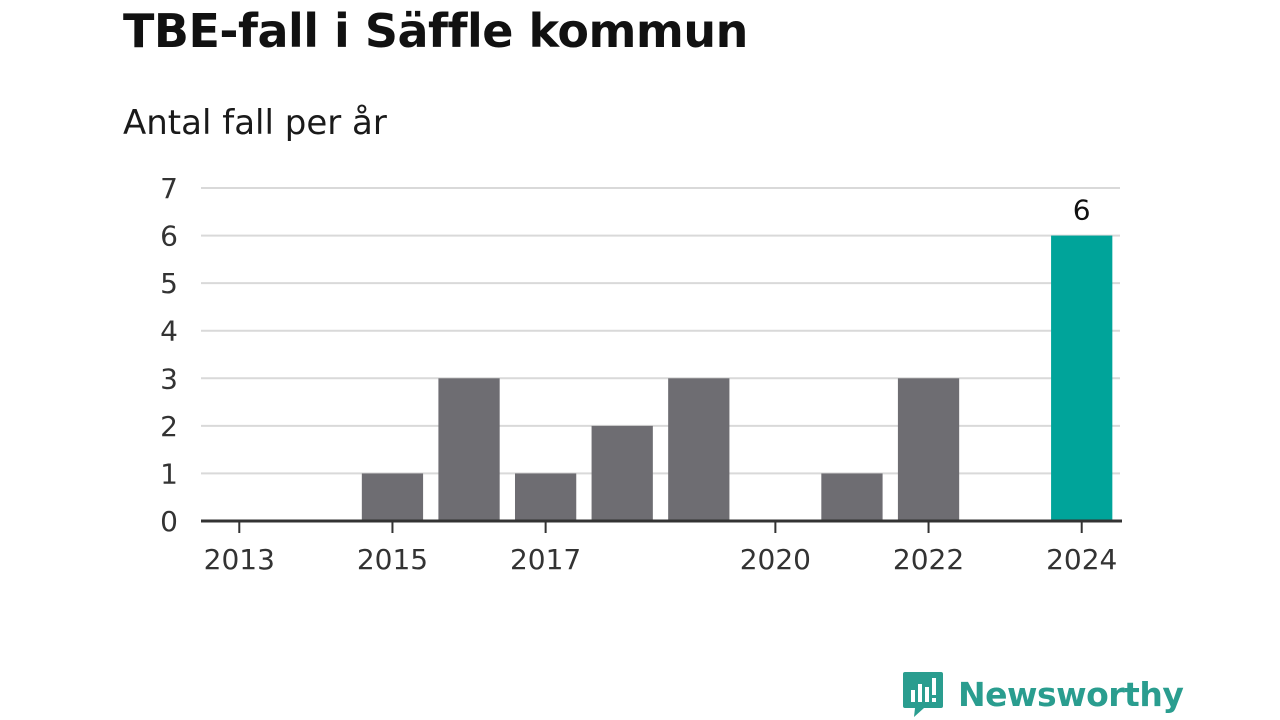 The width and height of the screenshot is (1280, 720). I want to click on y-tick-label-2: 2, so click(169, 426).